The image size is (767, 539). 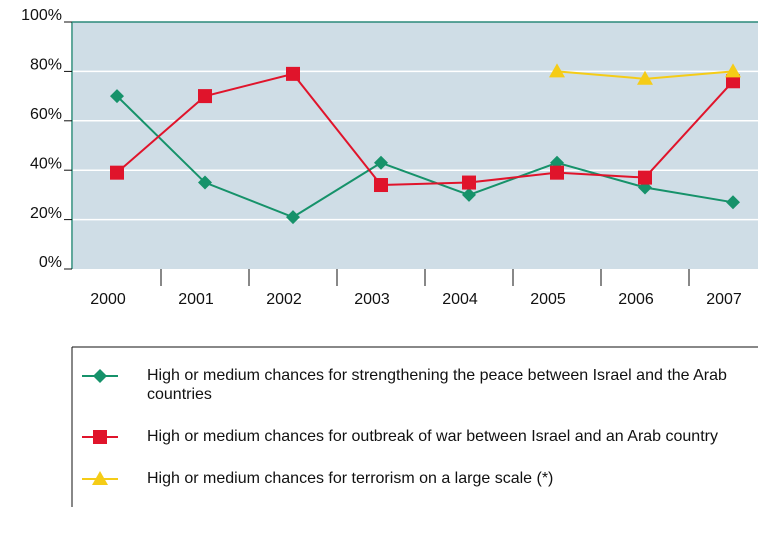 What do you see at coordinates (46, 213) in the screenshot?
I see `y-tick-label: 20%` at bounding box center [46, 213].